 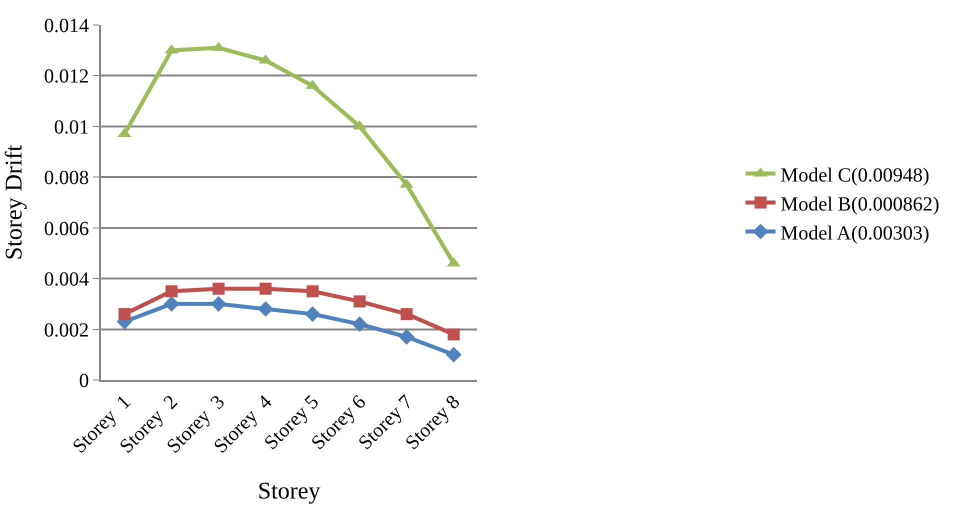 What do you see at coordinates (66, 77) in the screenshot?
I see `y-tick-label: 0.012` at bounding box center [66, 77].